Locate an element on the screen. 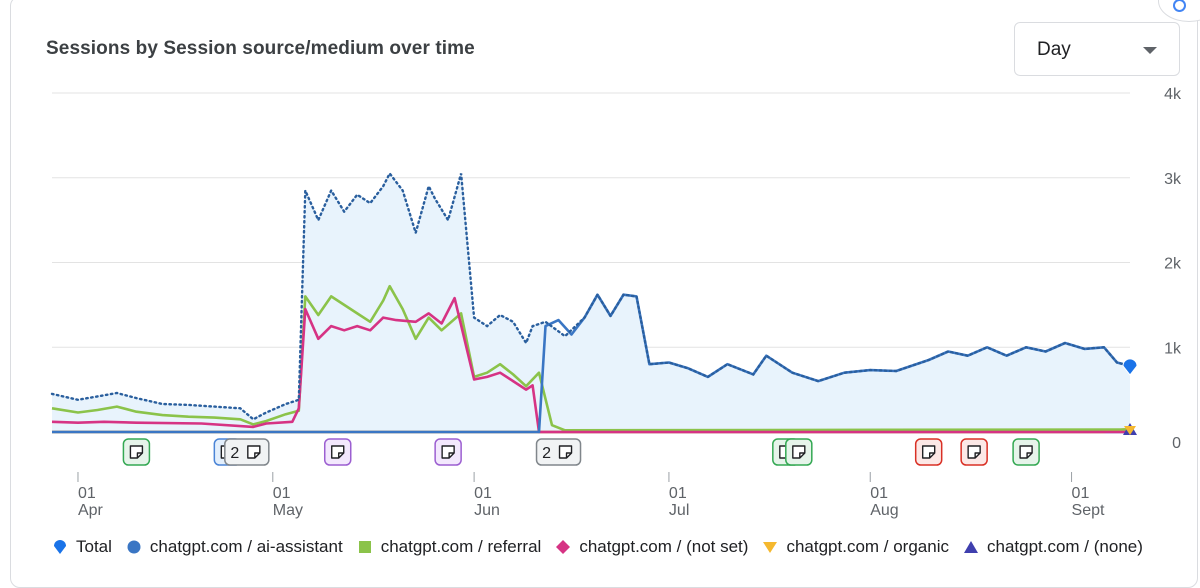 This screenshot has width=1200, height=588. diamond-icon is located at coordinates (563, 547).